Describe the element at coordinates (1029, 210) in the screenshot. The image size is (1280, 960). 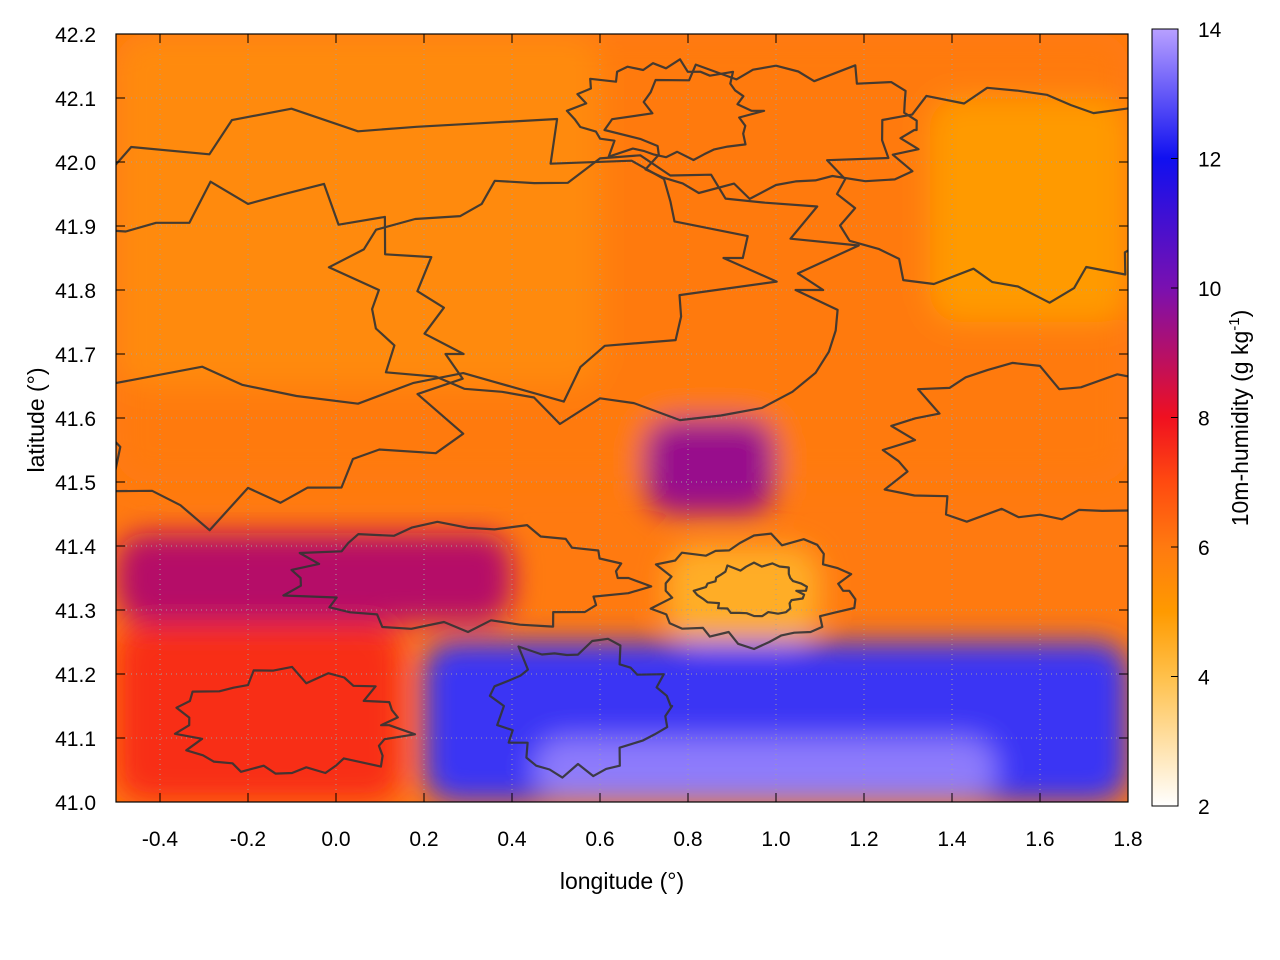
I see `heatmap-region-northeast-dry` at that location.